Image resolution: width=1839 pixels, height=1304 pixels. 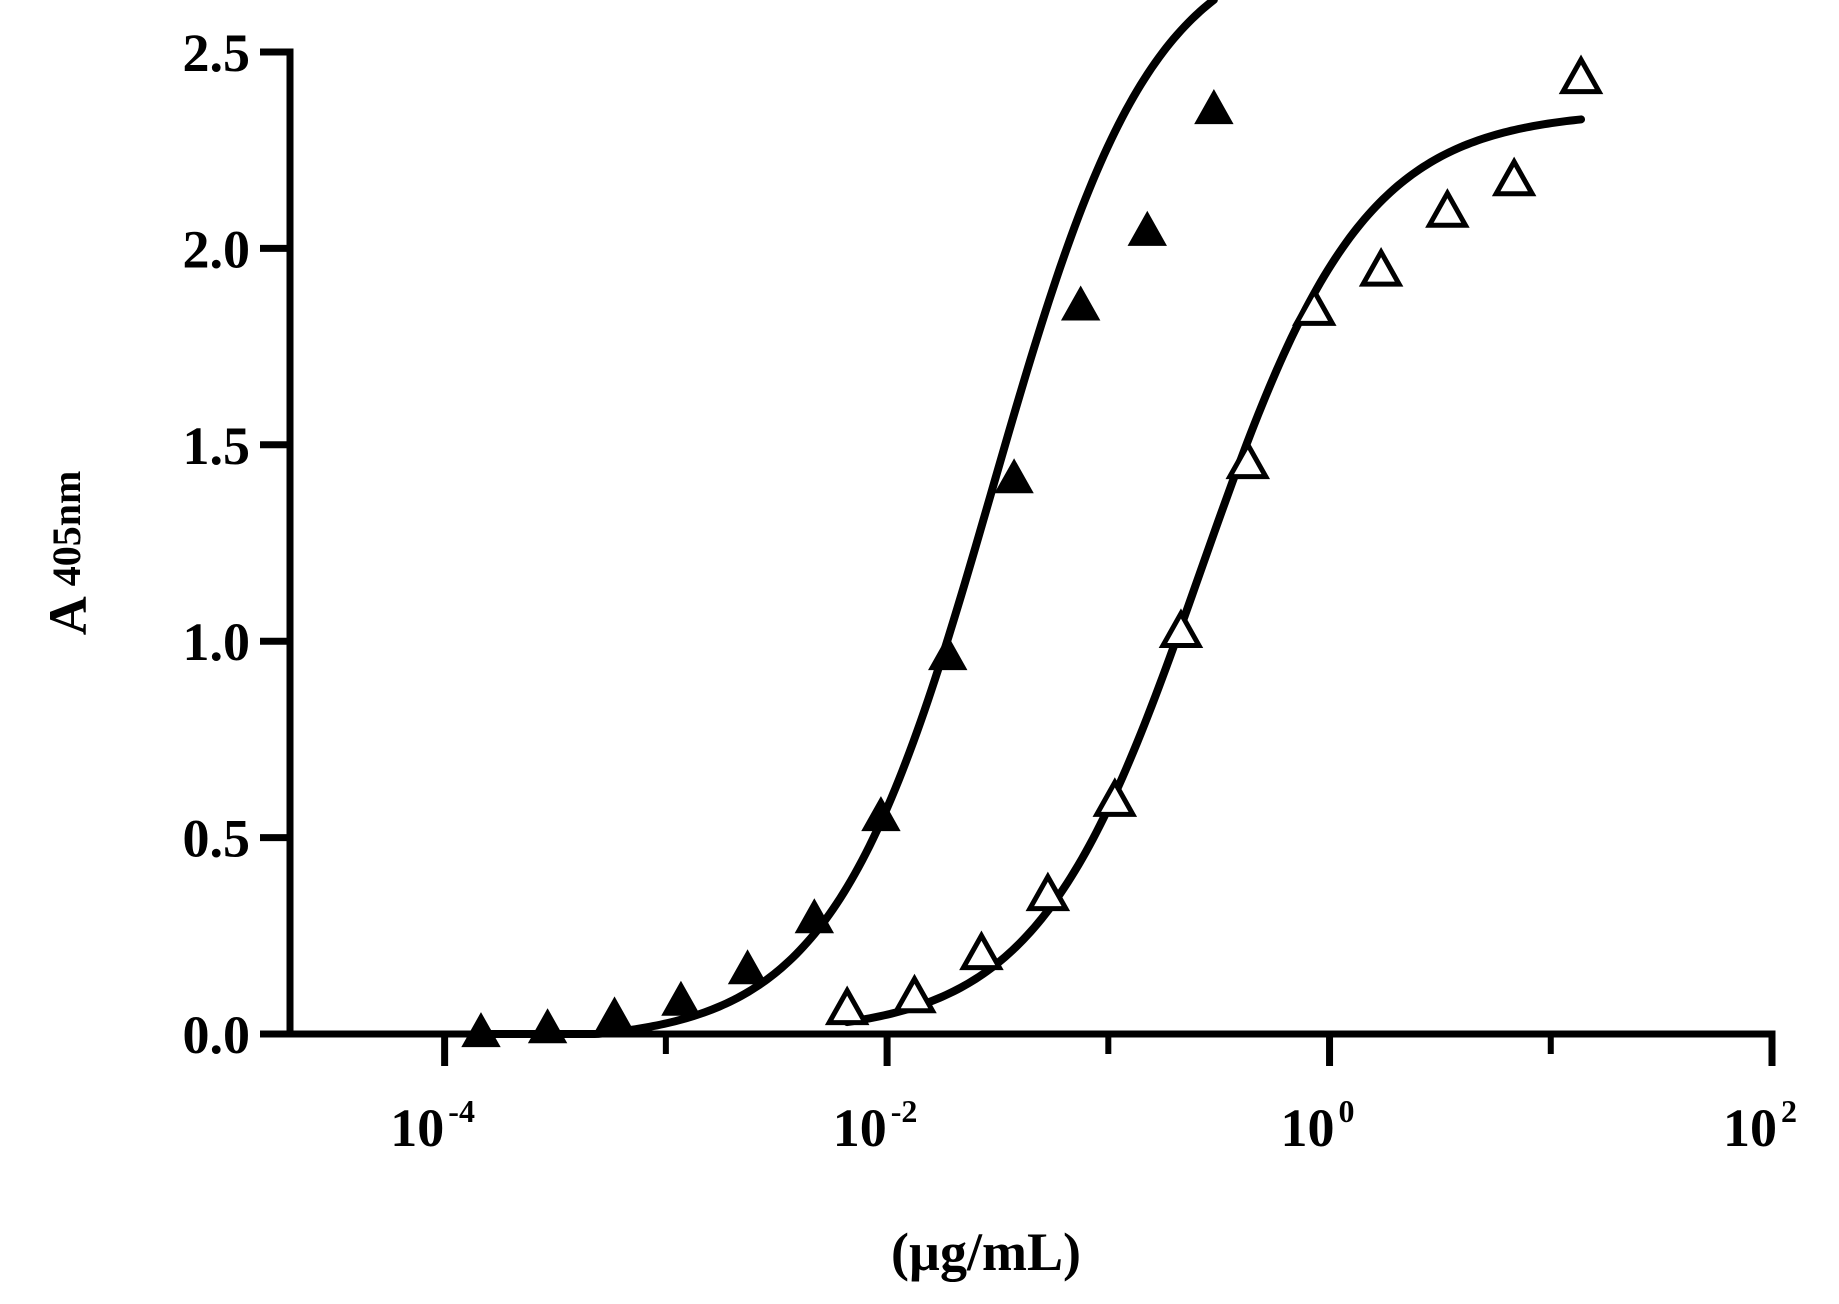 I want to click on x-tick-label-exponent: 0, so click(x=1347, y=1111).